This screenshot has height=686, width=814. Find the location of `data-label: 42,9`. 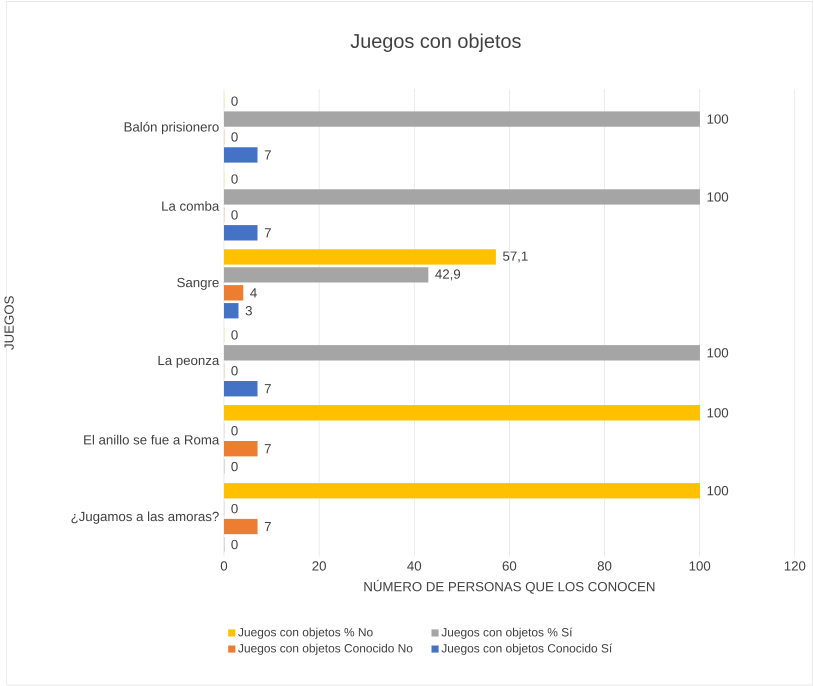

data-label: 42,9 is located at coordinates (447, 274).